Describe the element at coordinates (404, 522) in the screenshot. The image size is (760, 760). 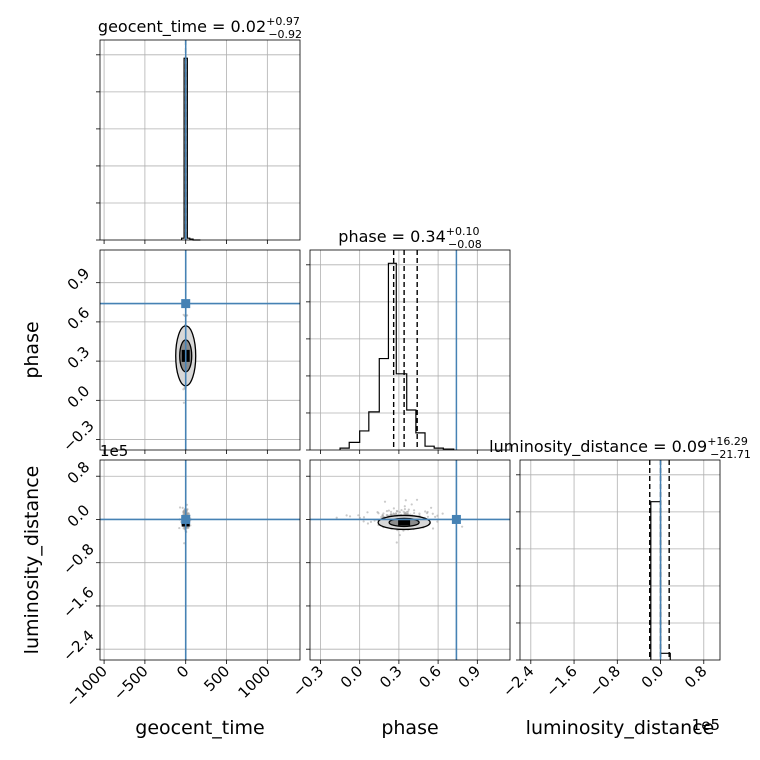
I see `contour-core` at that location.